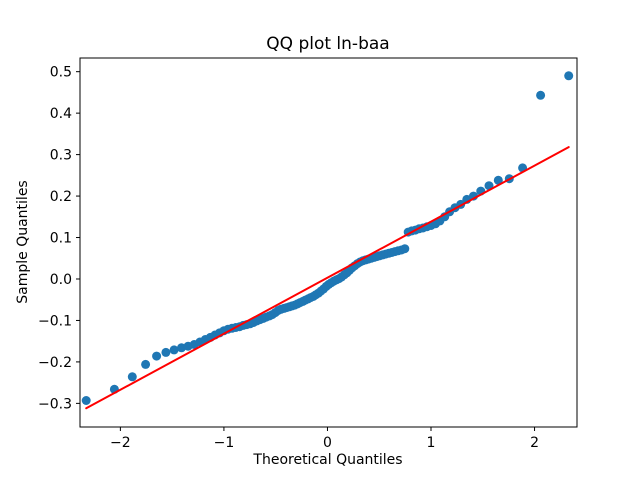 The image size is (640, 480). What do you see at coordinates (327, 460) in the screenshot?
I see `x-axis-label: Theoretical Quantiles` at bounding box center [327, 460].